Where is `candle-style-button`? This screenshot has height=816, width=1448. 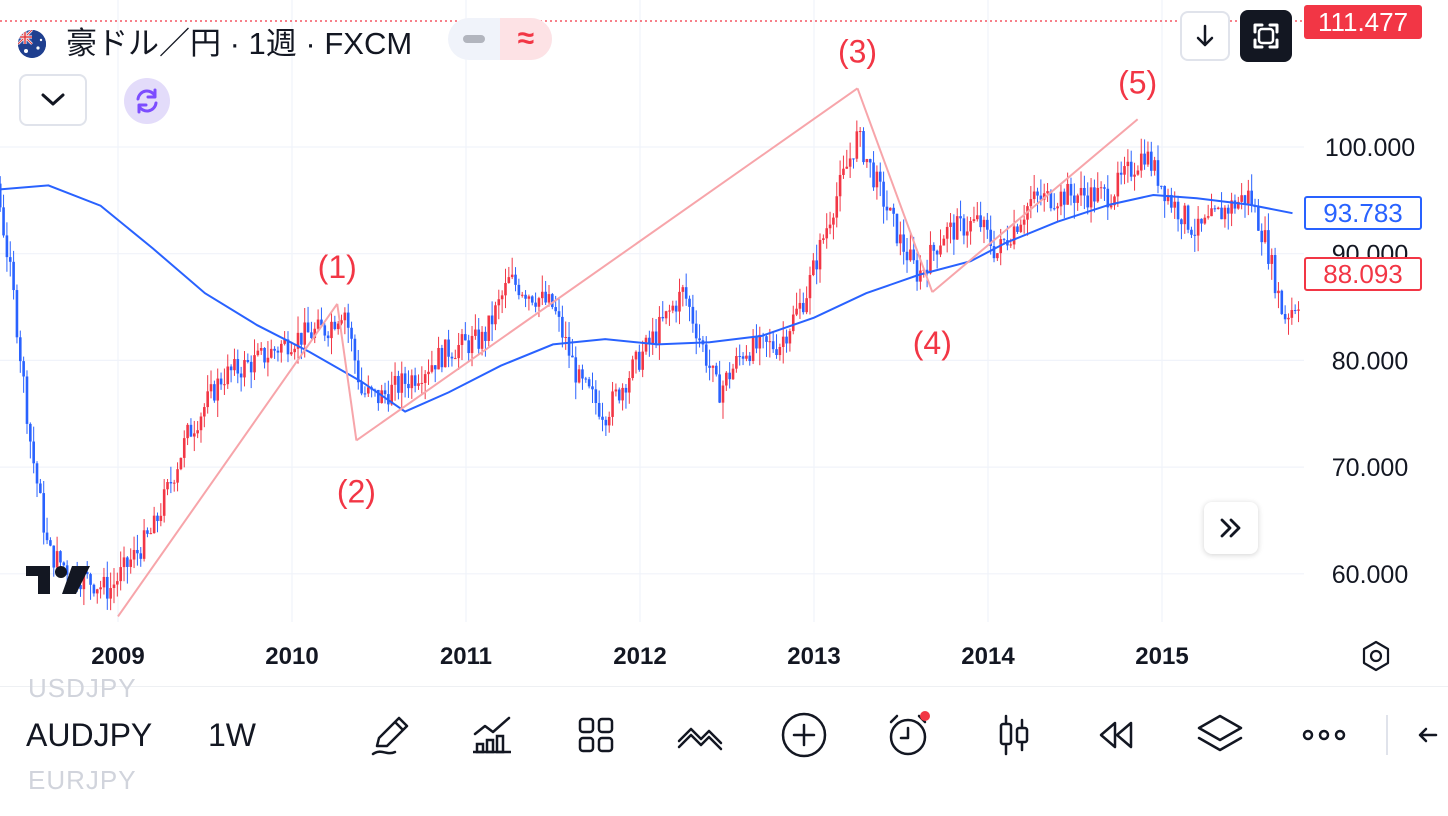 candle-style-button is located at coordinates (1014, 735).